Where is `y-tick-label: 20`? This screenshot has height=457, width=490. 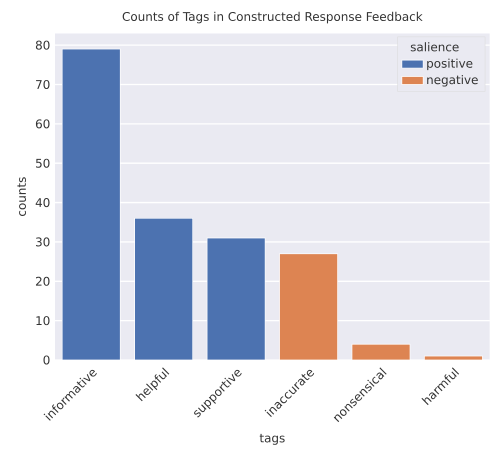 y-tick-label: 20 is located at coordinates (43, 281).